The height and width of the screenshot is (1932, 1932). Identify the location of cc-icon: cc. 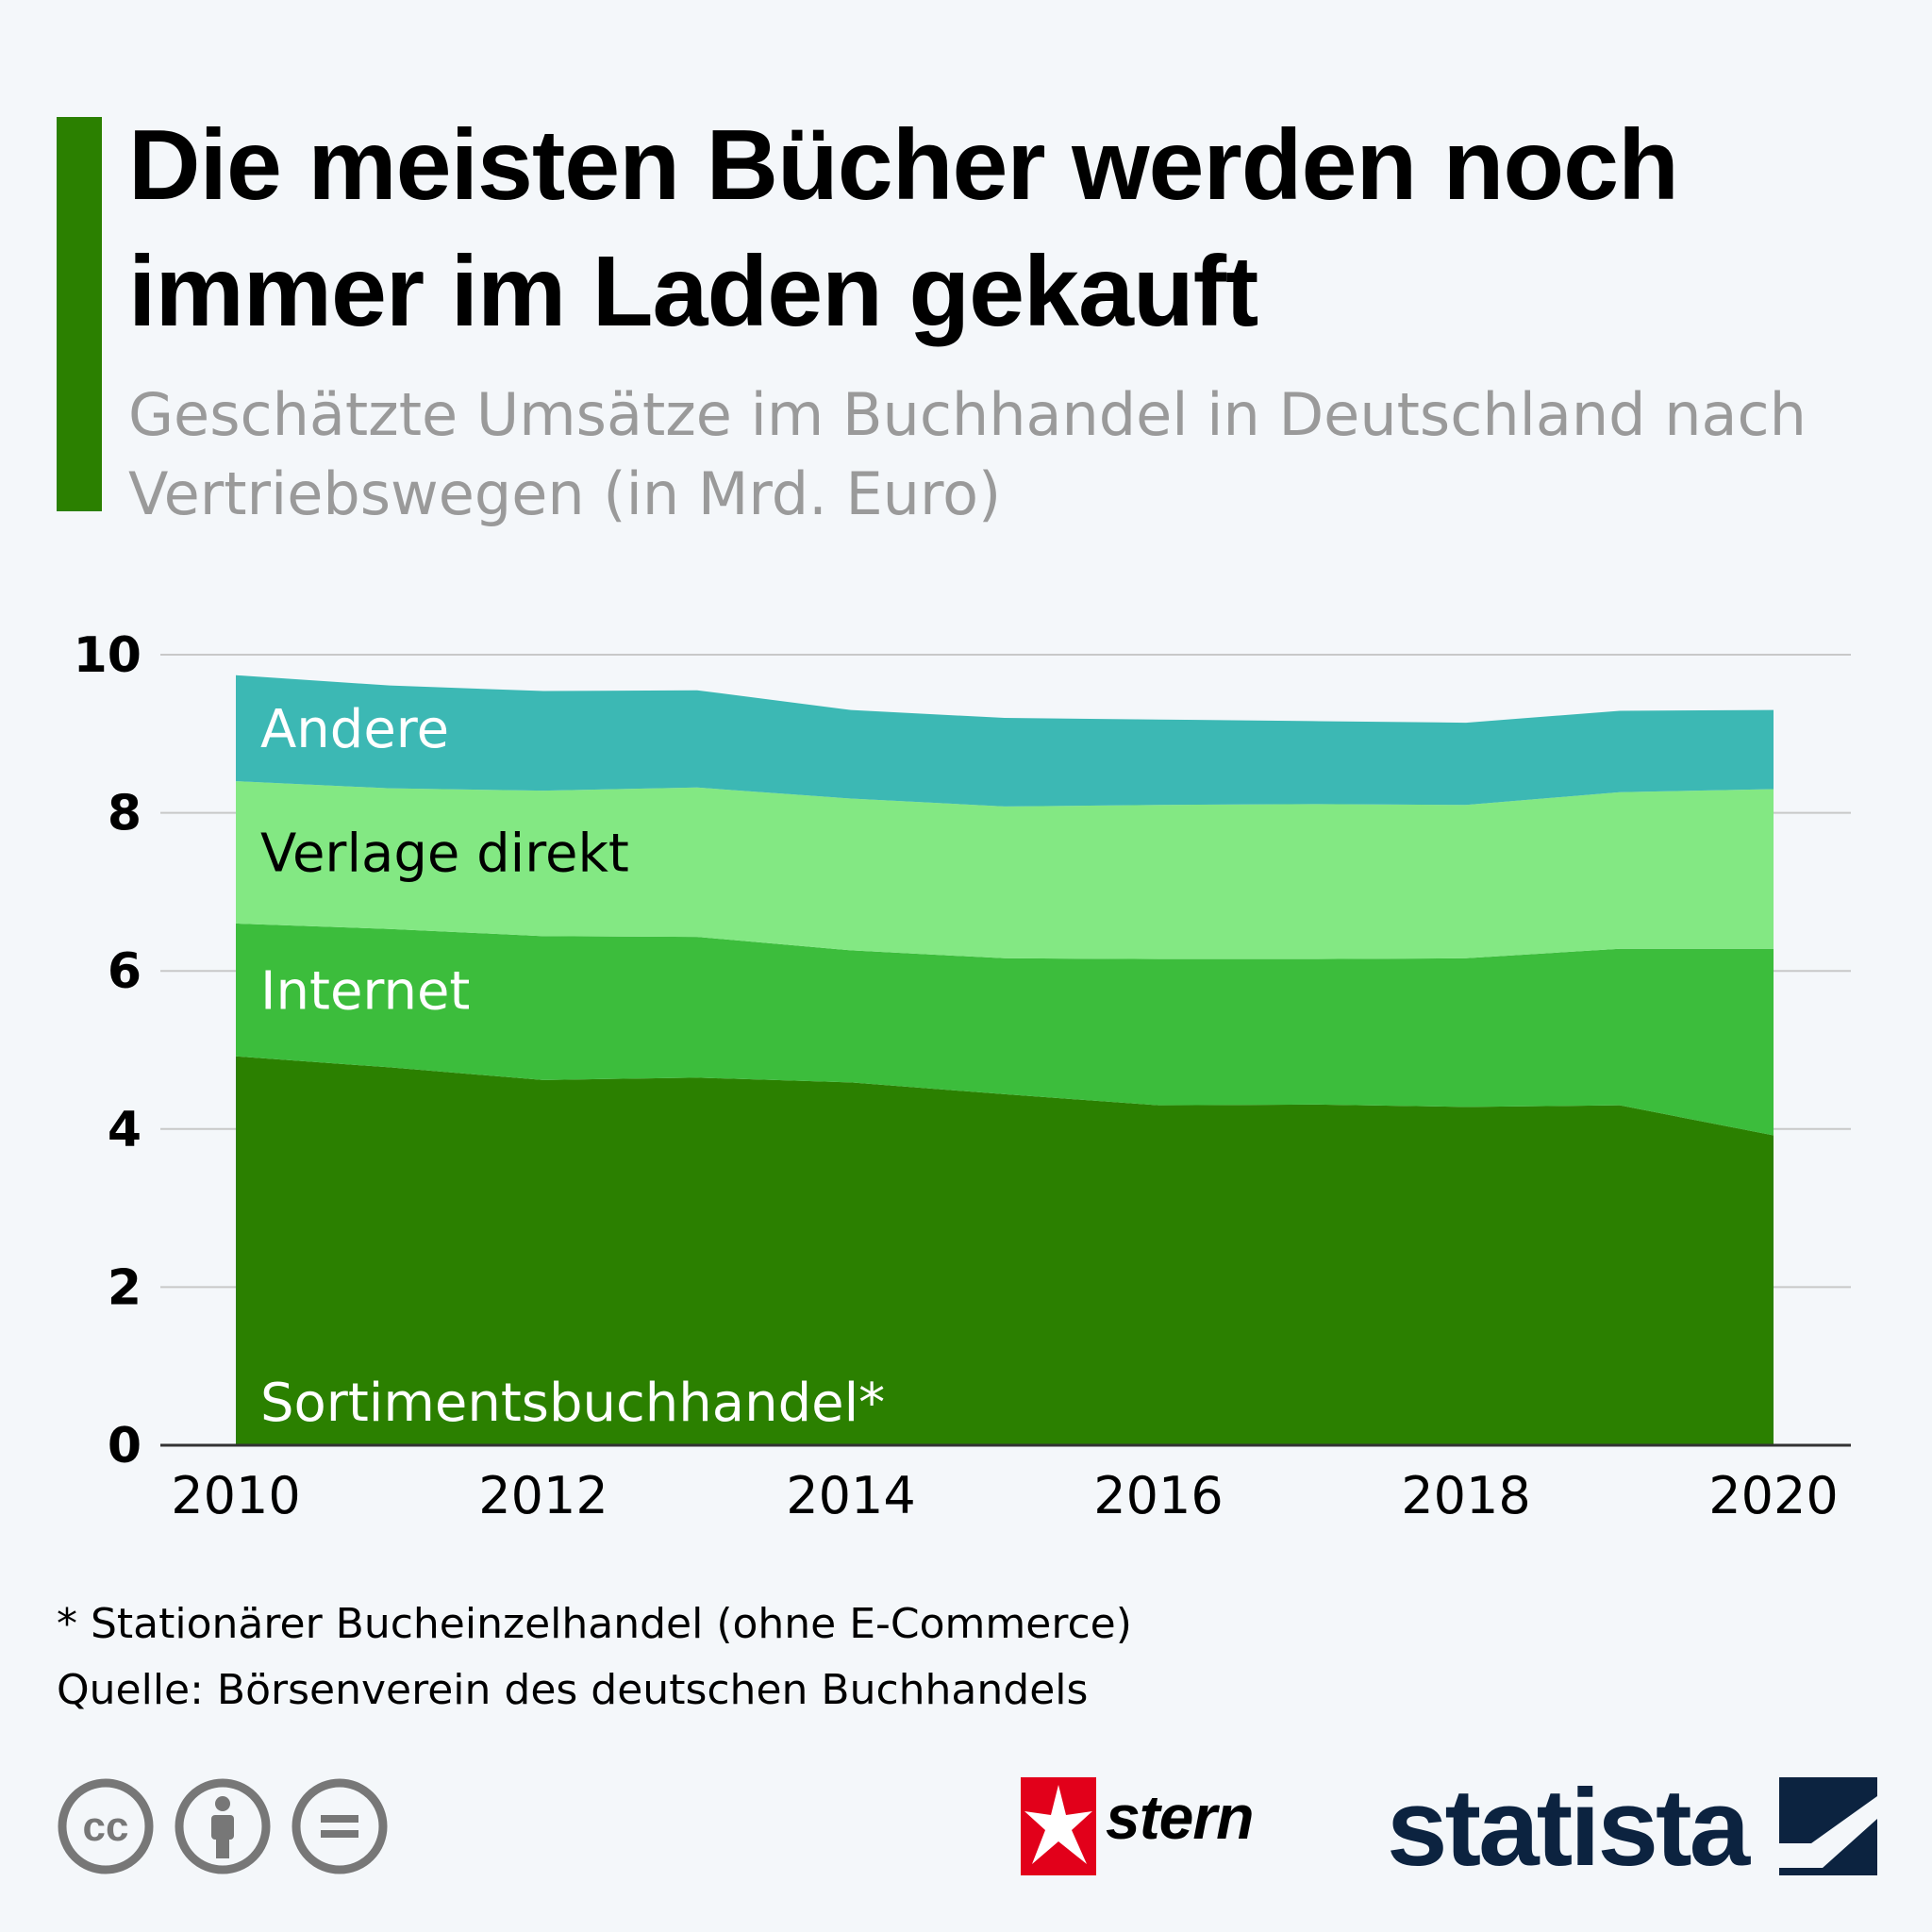
(106, 1826).